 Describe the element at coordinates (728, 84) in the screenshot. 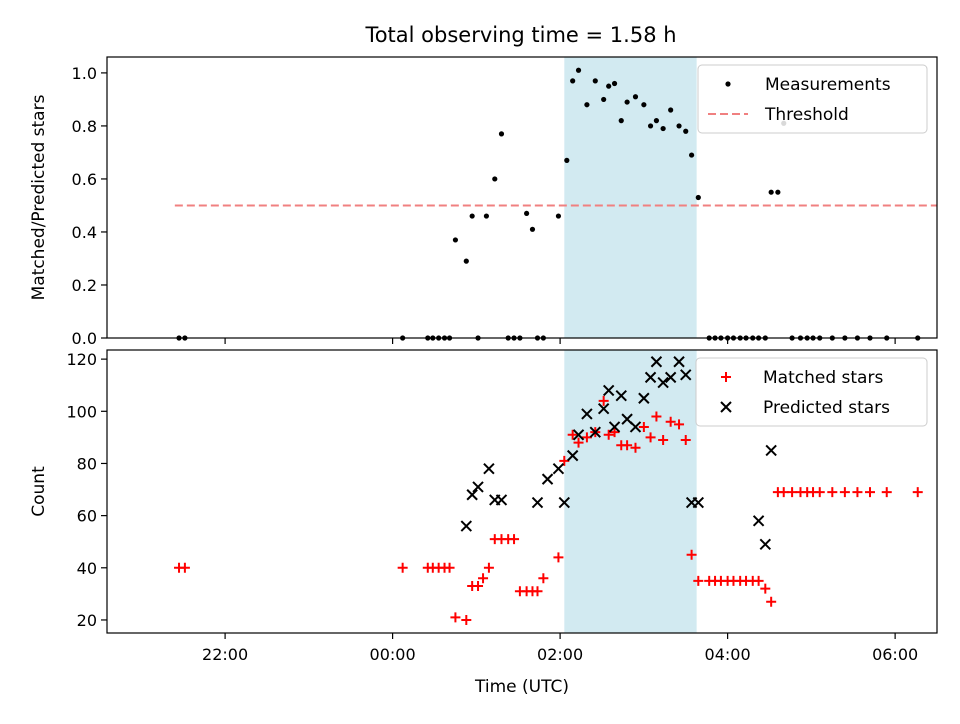

I see `legend-measurement-swatch` at that location.